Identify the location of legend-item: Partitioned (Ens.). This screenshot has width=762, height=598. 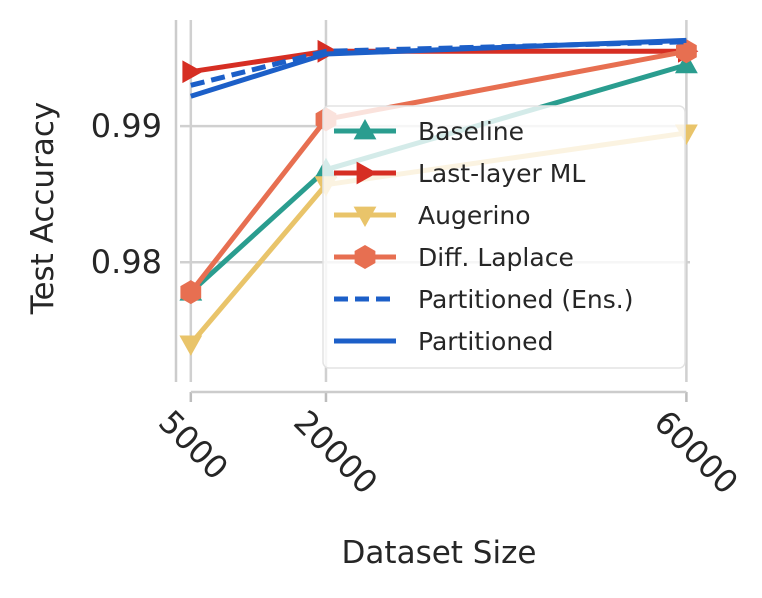
(484, 299).